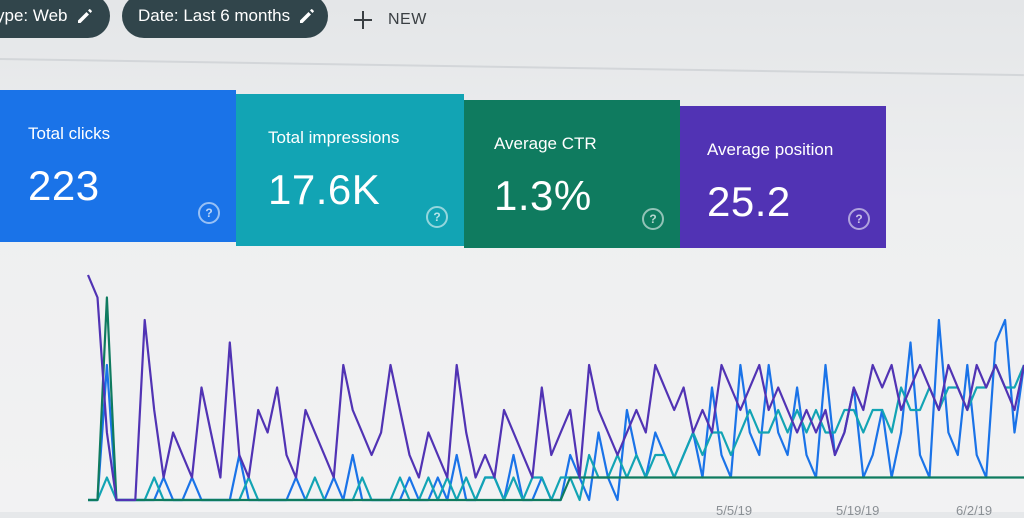  Describe the element at coordinates (783, 177) in the screenshot. I see `metric-card-average-position: Average position 25.2 ?` at that location.